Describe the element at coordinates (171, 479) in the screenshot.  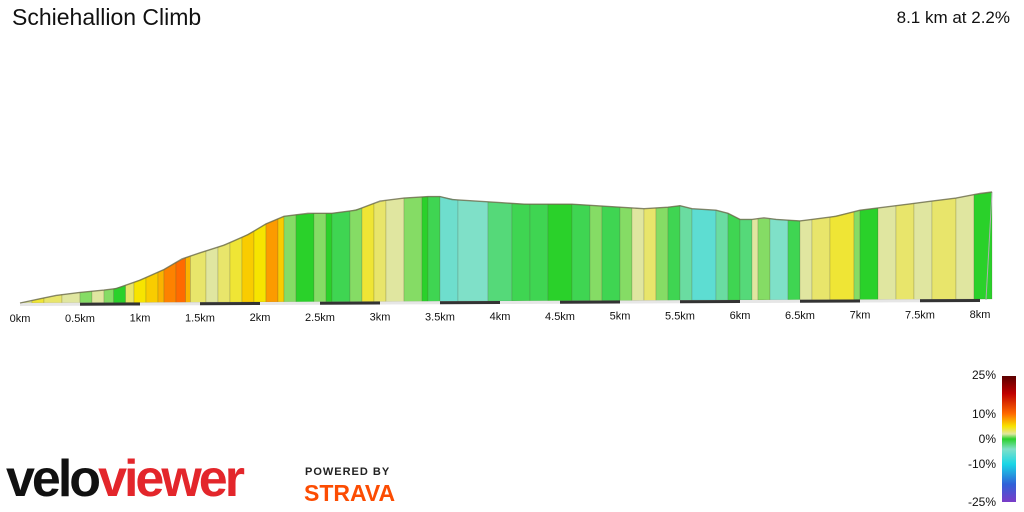
I see `logo-viewer-text: viewer` at that location.